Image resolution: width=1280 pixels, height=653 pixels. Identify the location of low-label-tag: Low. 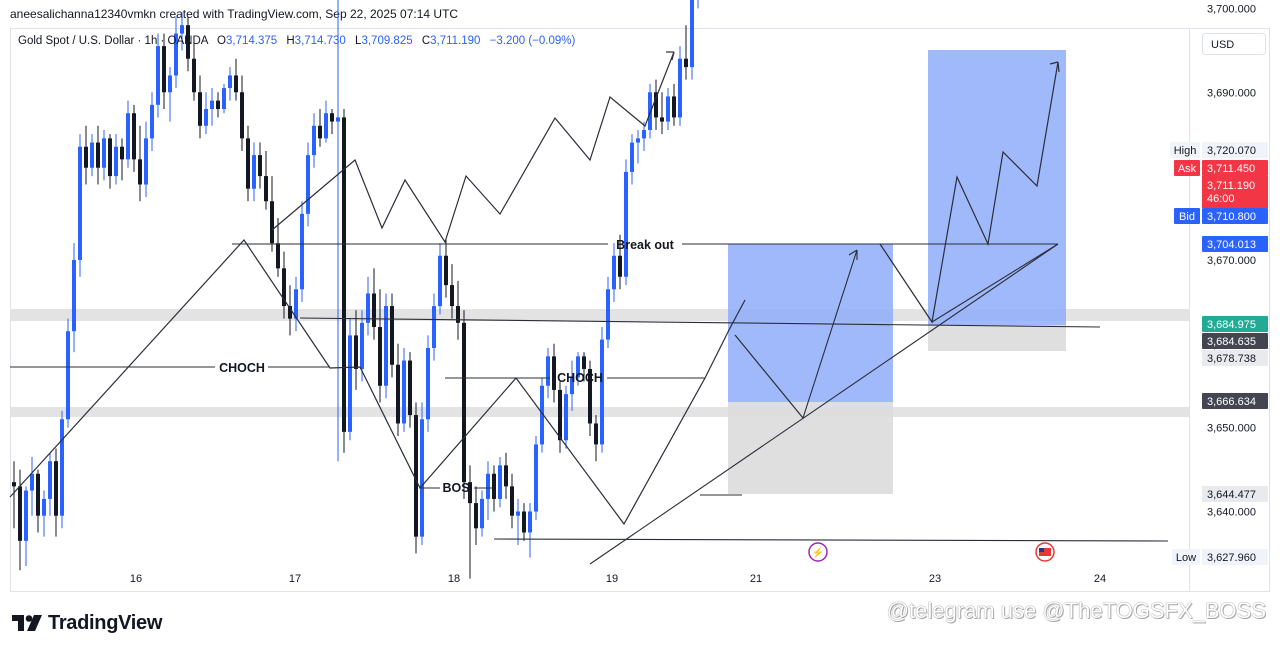
(1186, 558).